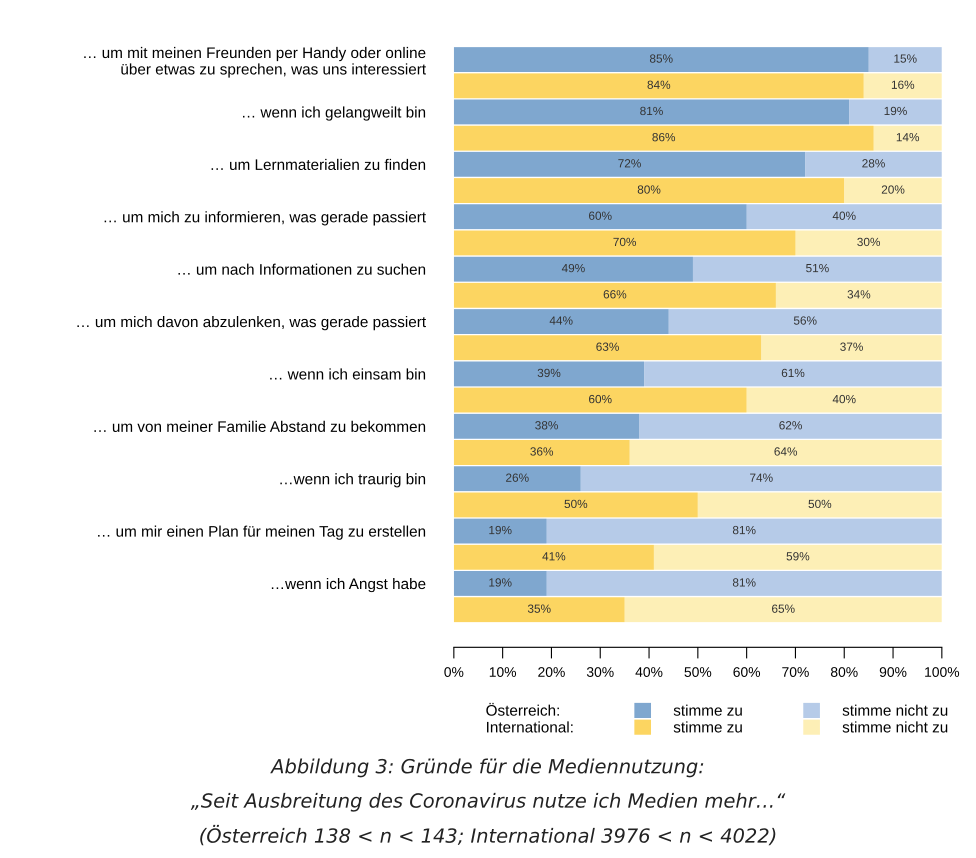  I want to click on data-label: 38%, so click(546, 425).